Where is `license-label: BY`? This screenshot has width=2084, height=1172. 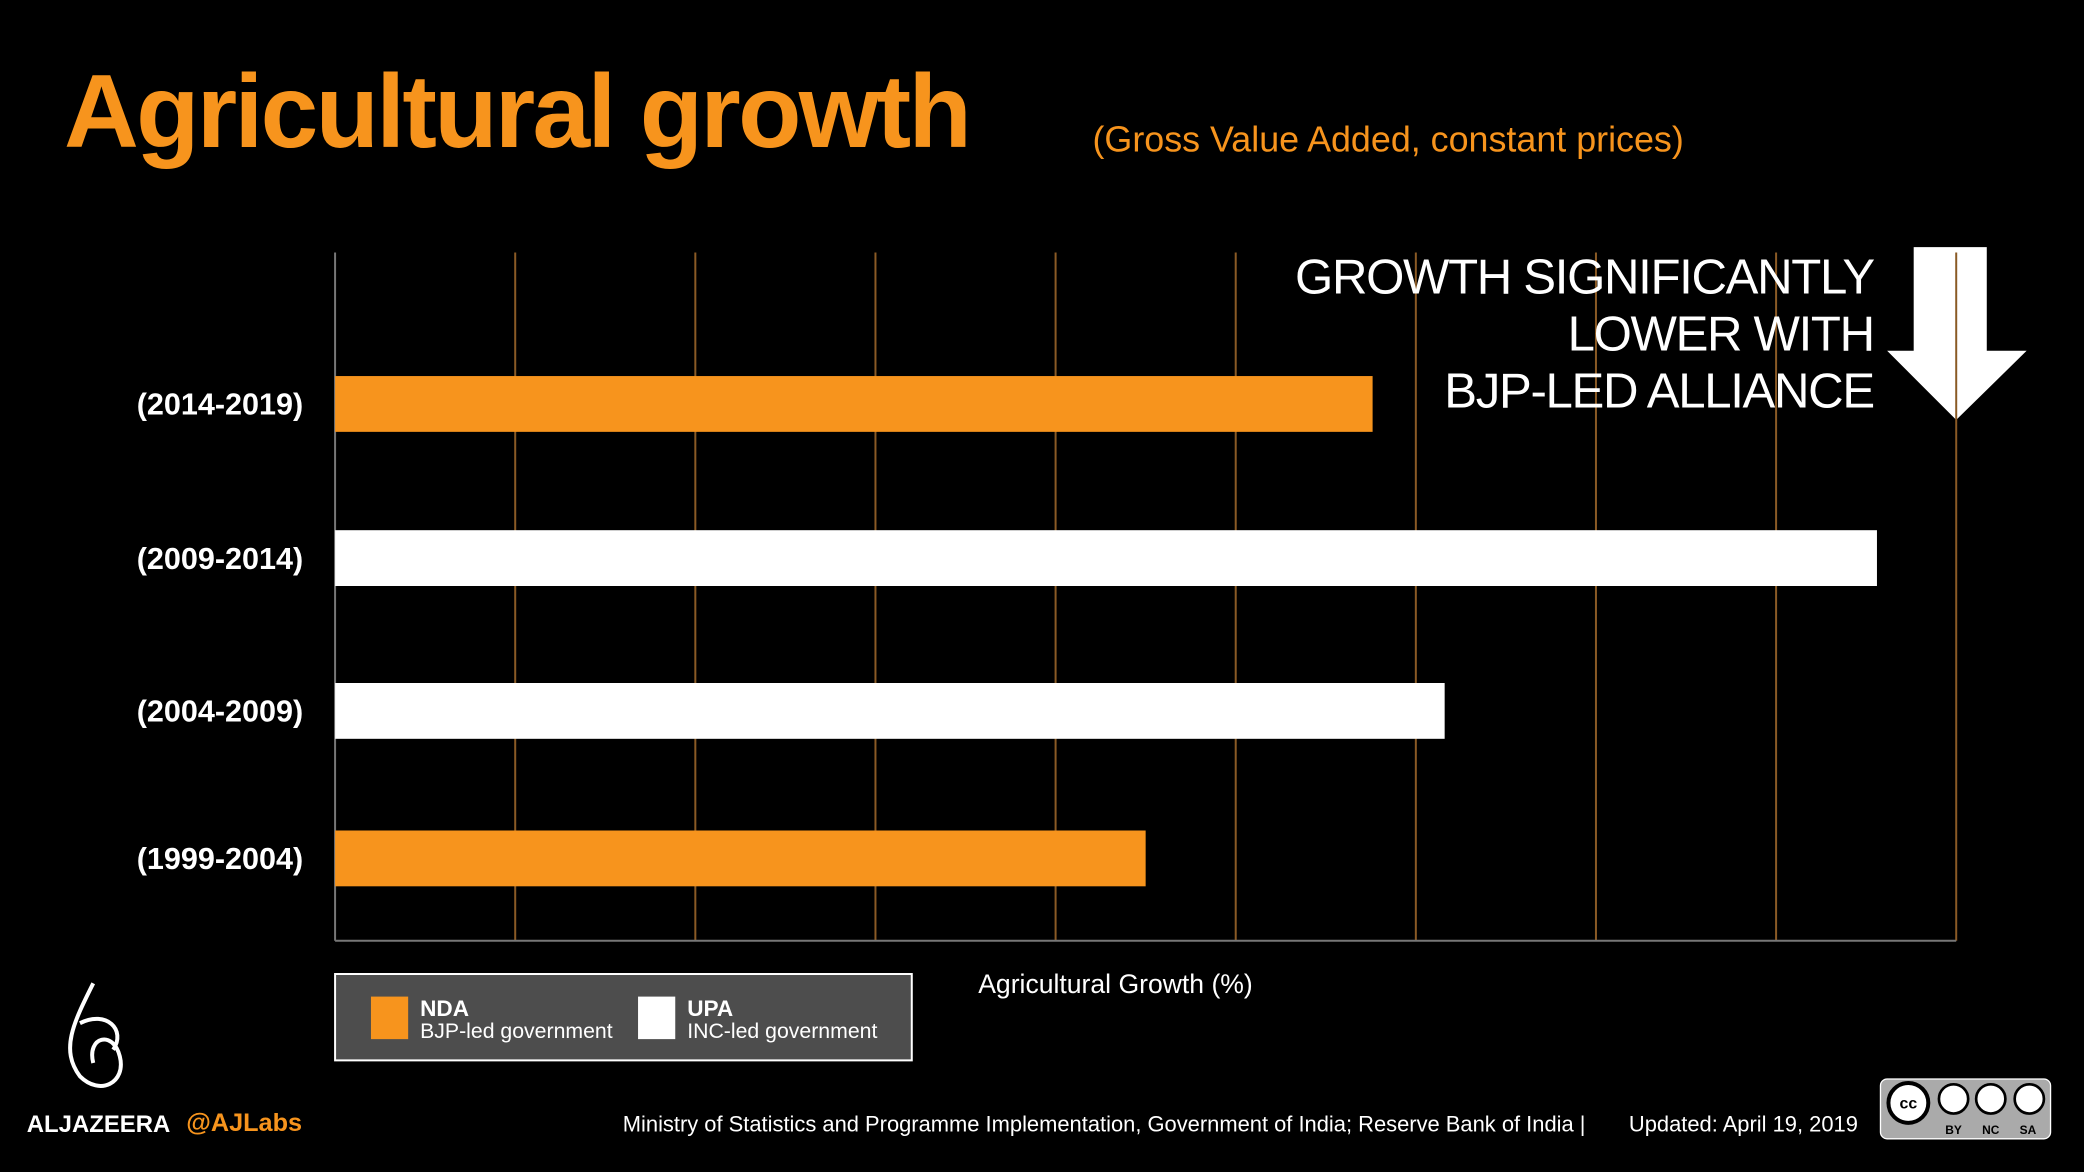 license-label: BY is located at coordinates (1953, 1130).